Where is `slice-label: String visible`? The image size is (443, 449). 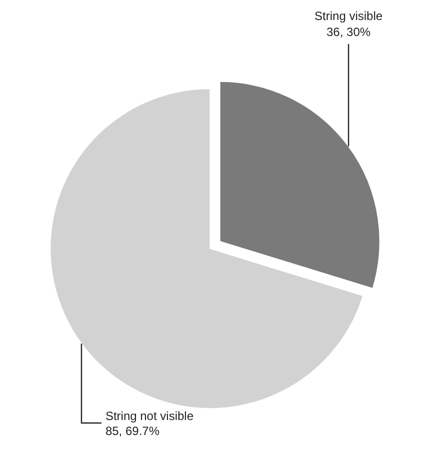 slice-label: String visible is located at coordinates (348, 16).